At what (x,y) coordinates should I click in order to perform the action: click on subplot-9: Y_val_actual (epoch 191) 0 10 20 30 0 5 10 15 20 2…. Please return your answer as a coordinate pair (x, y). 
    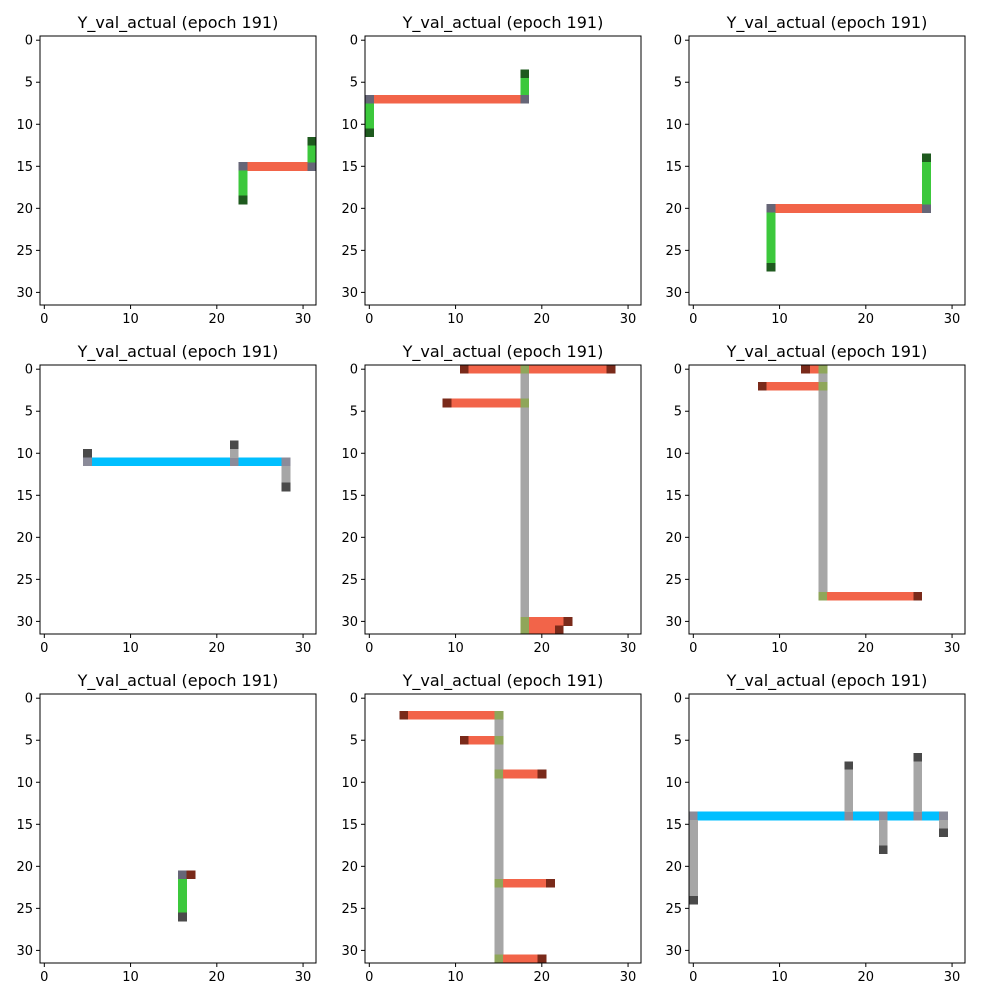
    Looking at the image, I should click on (815, 828).